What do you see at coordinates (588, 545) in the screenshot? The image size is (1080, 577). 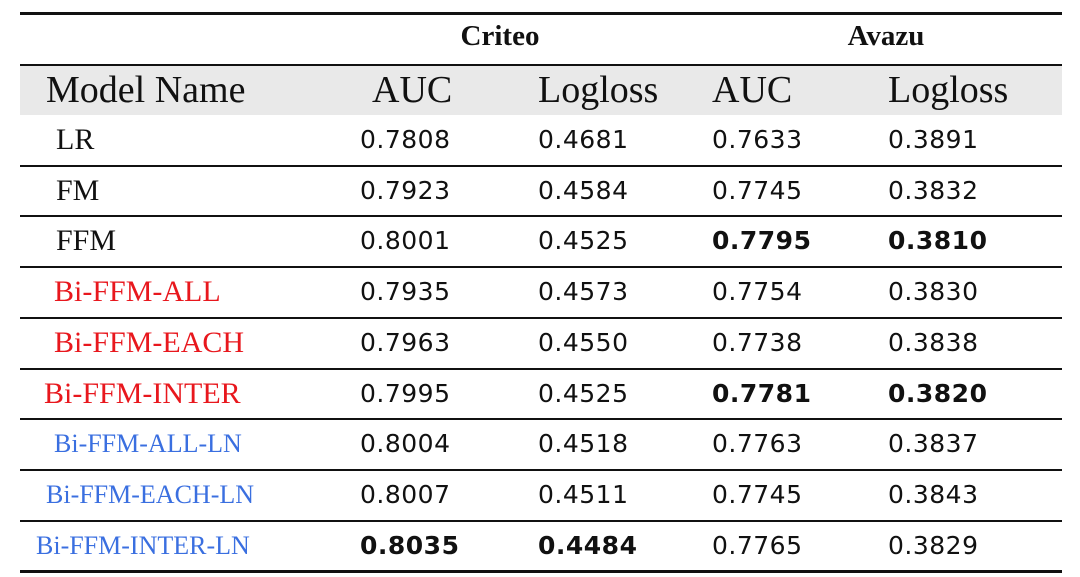 I see `criteo-logloss-cell: 0.4484` at bounding box center [588, 545].